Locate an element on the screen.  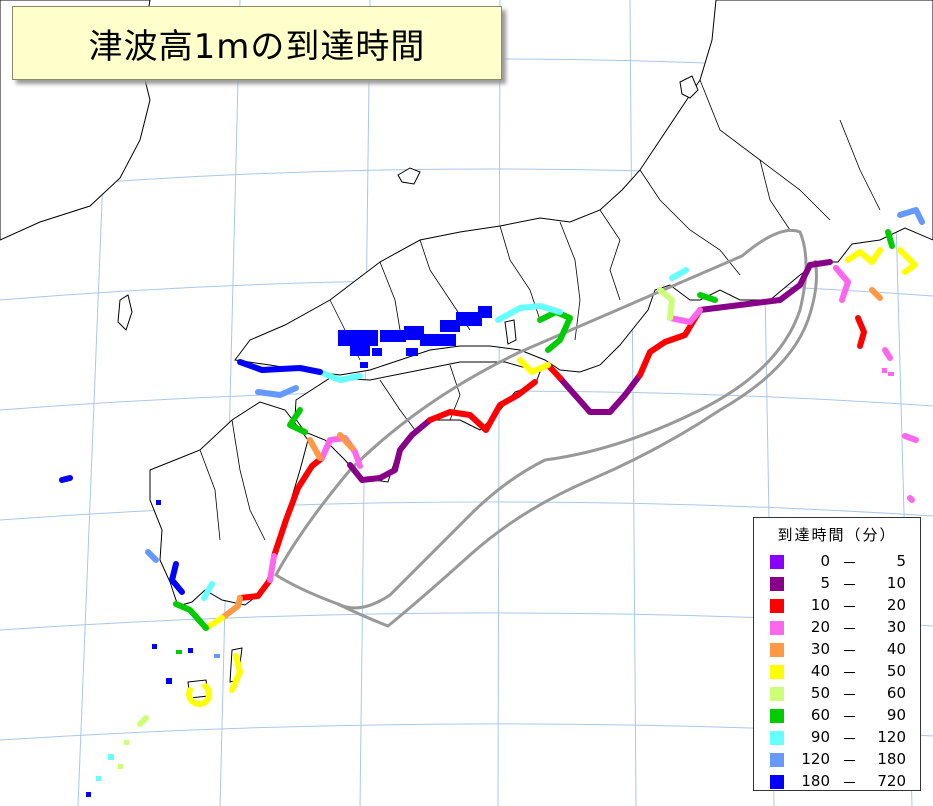
legend-item: 20 － 30 is located at coordinates (841, 628).